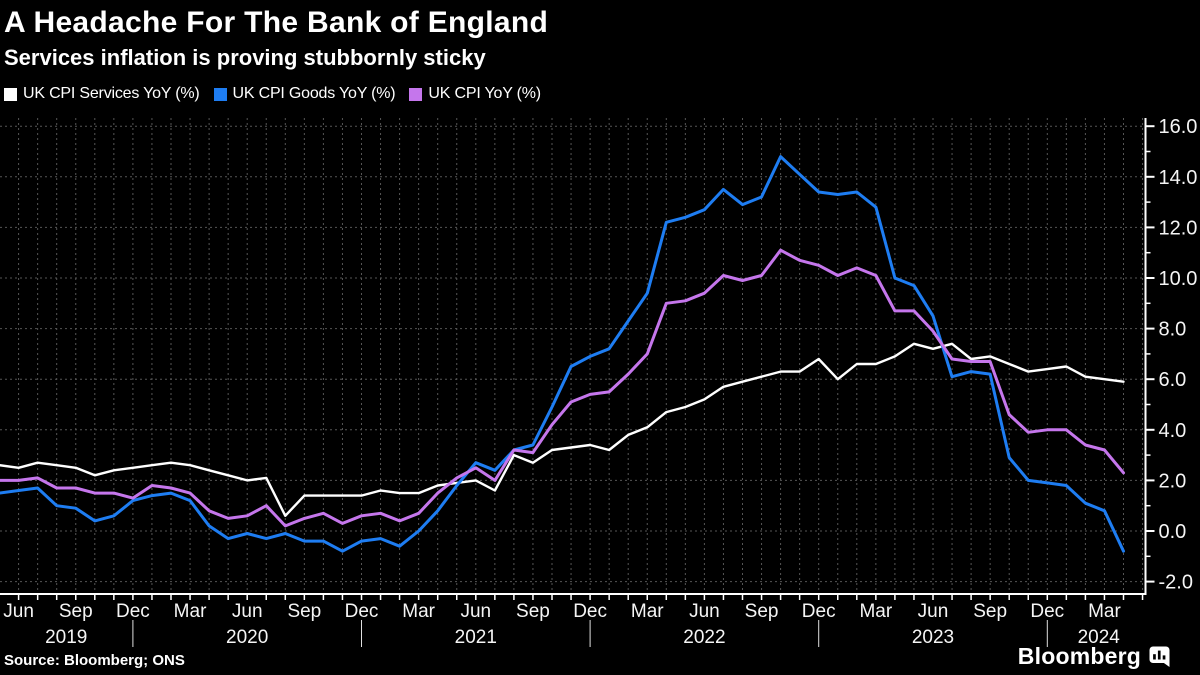  What do you see at coordinates (1159, 656) in the screenshot?
I see `bloomberg-chart-bubble-icon` at bounding box center [1159, 656].